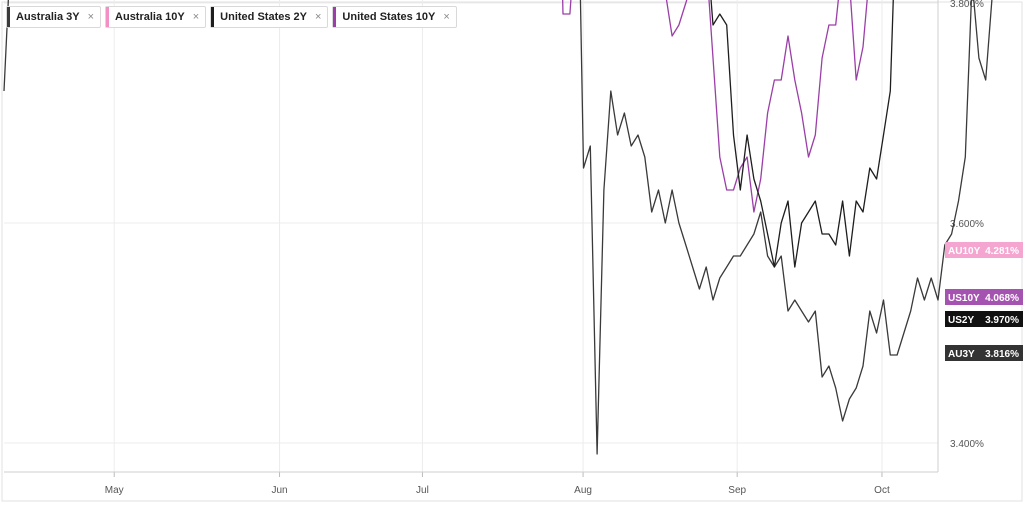 This screenshot has width=1024, height=508. What do you see at coordinates (150, 17) in the screenshot?
I see `legend-label: Australia 10Y` at bounding box center [150, 17].